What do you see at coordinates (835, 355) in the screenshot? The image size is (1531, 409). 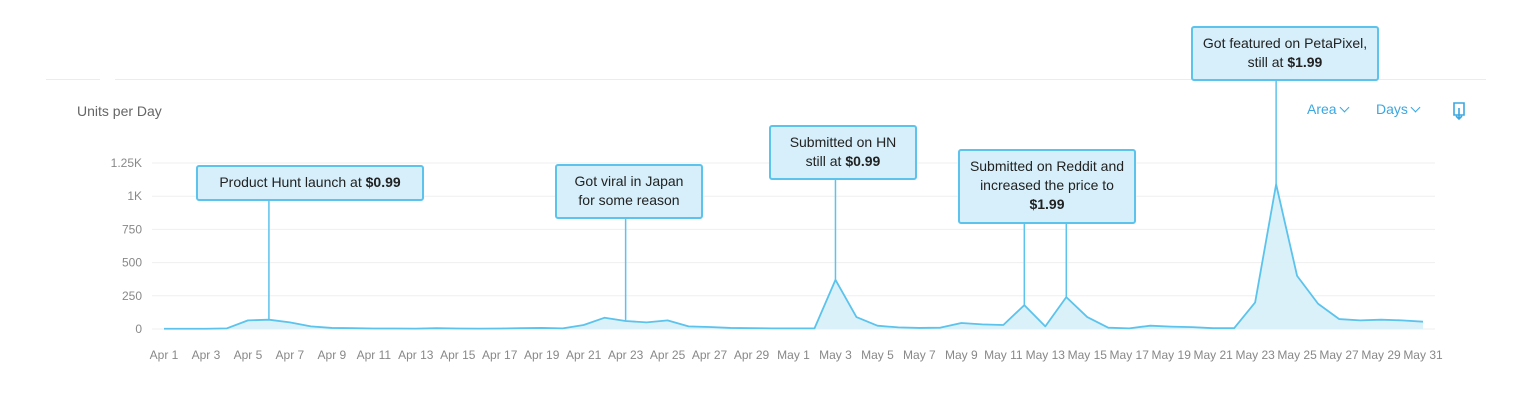 I see `x-tick-label: May 3` at bounding box center [835, 355].